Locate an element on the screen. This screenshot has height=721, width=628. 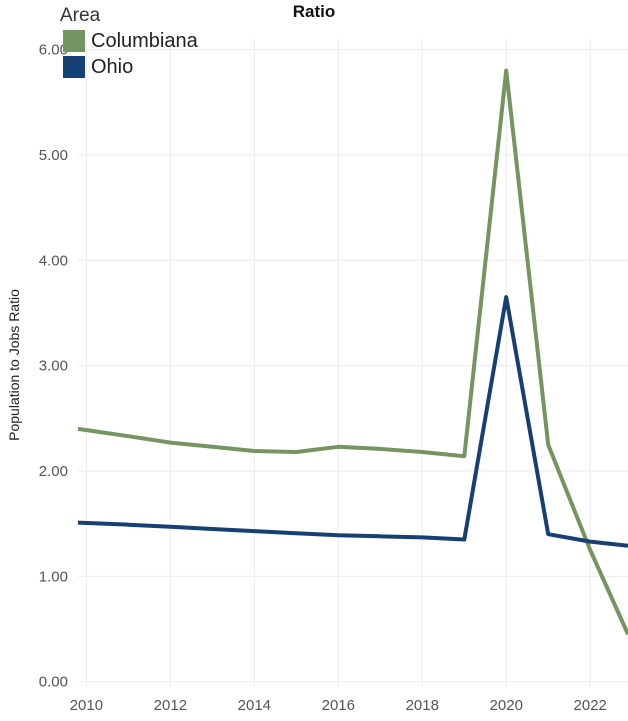
legend-title: Area is located at coordinates (80, 15).